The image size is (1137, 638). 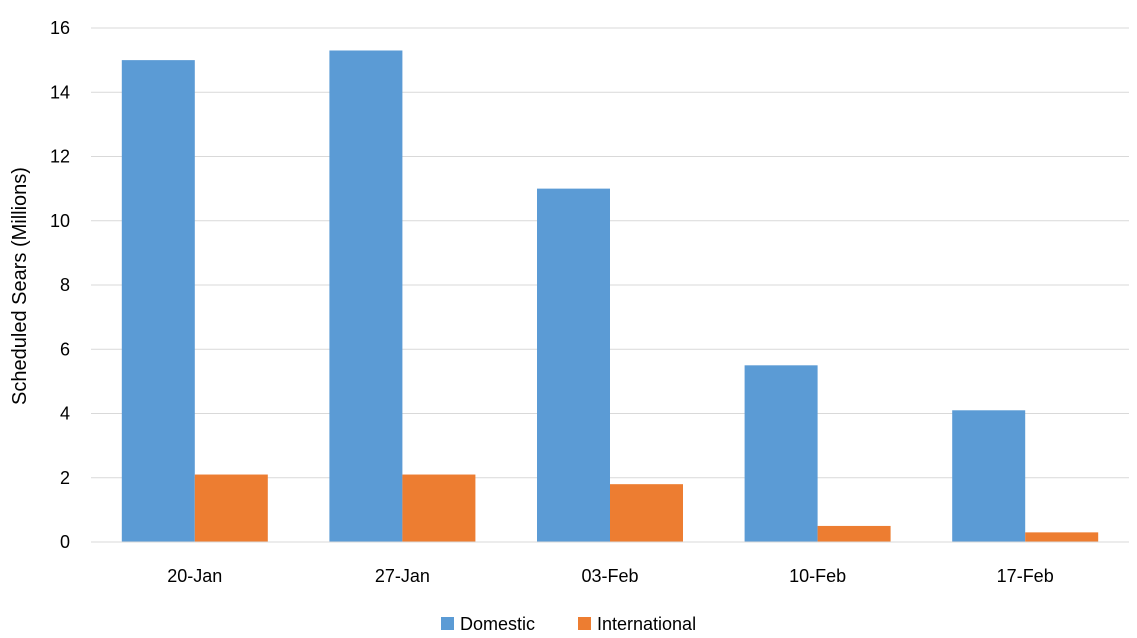 What do you see at coordinates (231, 508) in the screenshot?
I see `bar-international-20-jan` at bounding box center [231, 508].